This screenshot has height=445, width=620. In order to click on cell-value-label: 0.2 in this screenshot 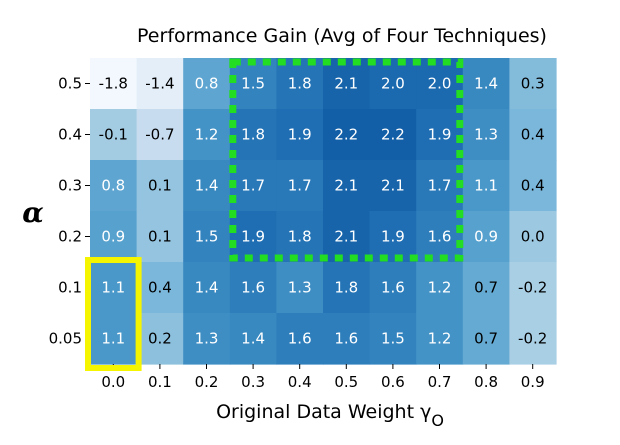, I will do `click(160, 339)`.